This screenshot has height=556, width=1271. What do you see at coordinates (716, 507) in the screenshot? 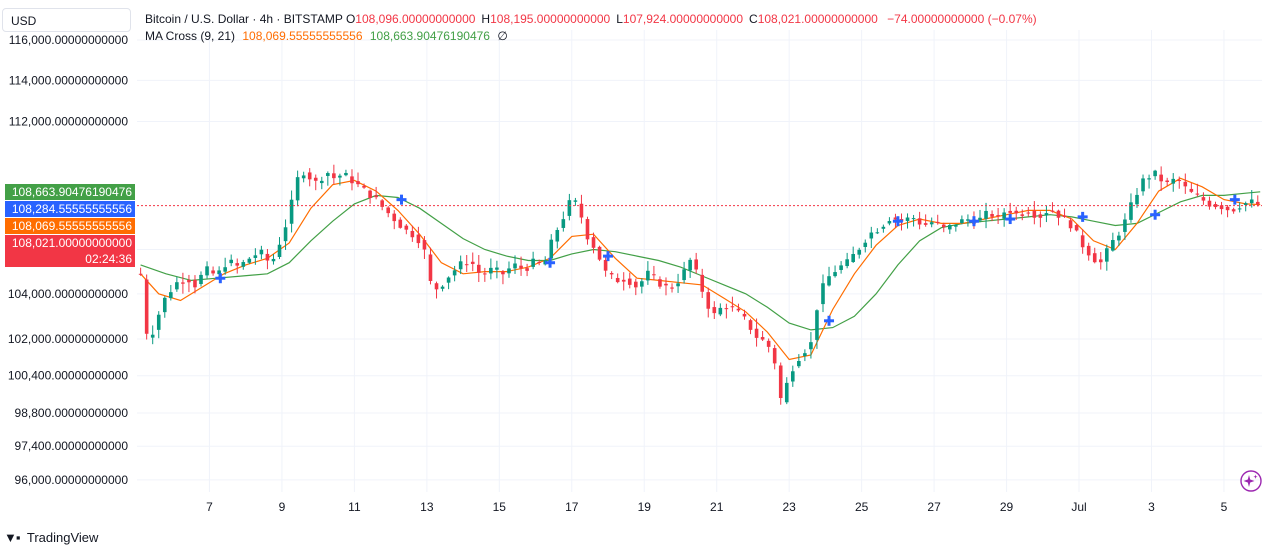
I see `time-axis: 7 9 11 13 15 17 19 21 23 25 27 29 Jul 3 5` at bounding box center [716, 507].